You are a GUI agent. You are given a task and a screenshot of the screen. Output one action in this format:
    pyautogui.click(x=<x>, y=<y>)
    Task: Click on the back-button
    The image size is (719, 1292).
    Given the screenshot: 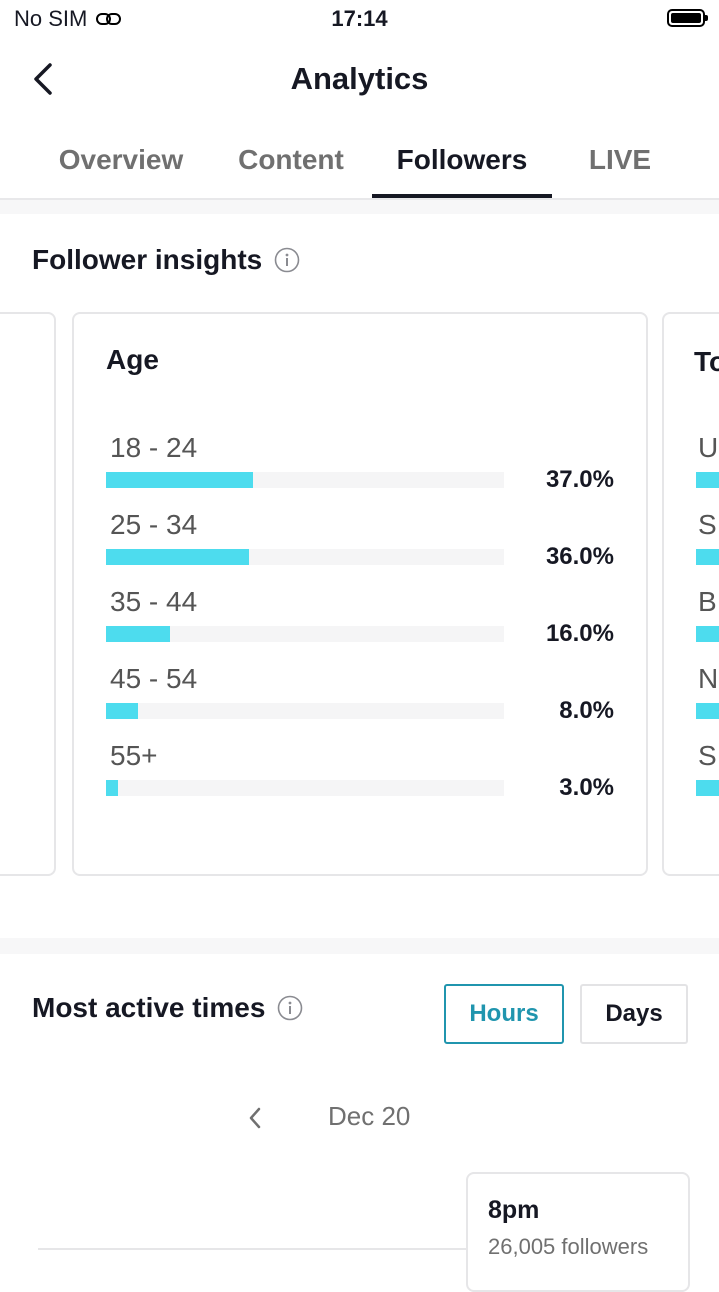 What is the action you would take?
    pyautogui.click(x=46, y=79)
    